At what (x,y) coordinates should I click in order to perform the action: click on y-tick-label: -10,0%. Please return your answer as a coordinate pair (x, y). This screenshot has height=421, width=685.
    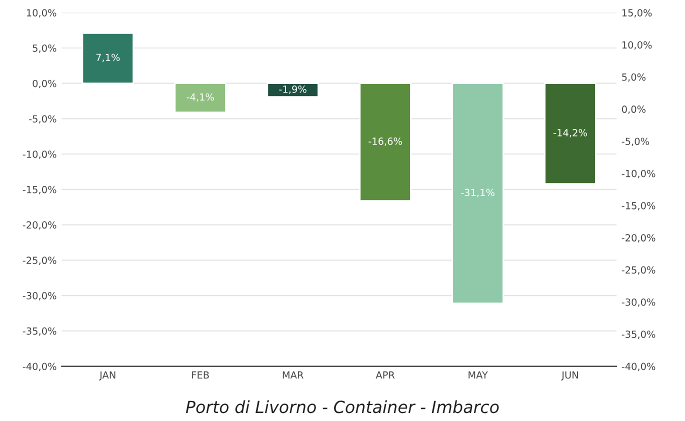
    Looking at the image, I should click on (39, 154).